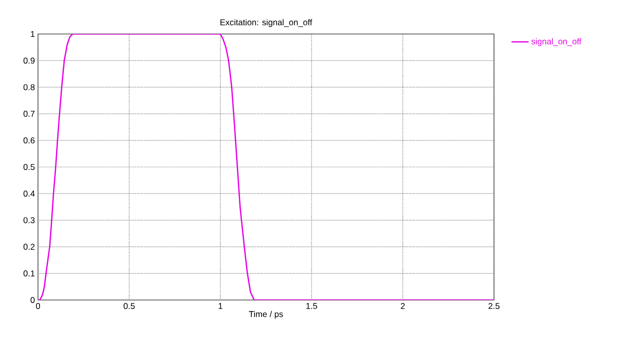 The height and width of the screenshot is (341, 624). What do you see at coordinates (29, 167) in the screenshot?
I see `y-tick-label: 0.5` at bounding box center [29, 167].